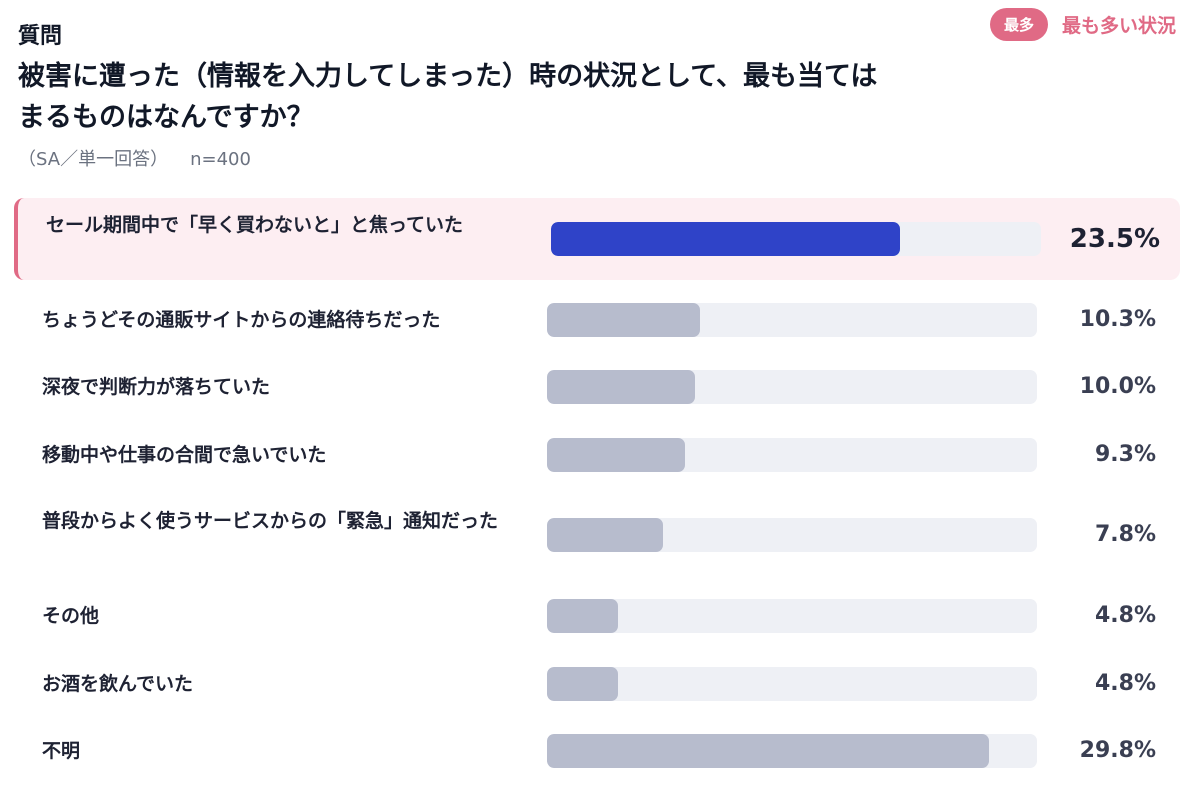  Describe the element at coordinates (1118, 26) in the screenshot. I see `legend-text: 最も多い状況` at that location.